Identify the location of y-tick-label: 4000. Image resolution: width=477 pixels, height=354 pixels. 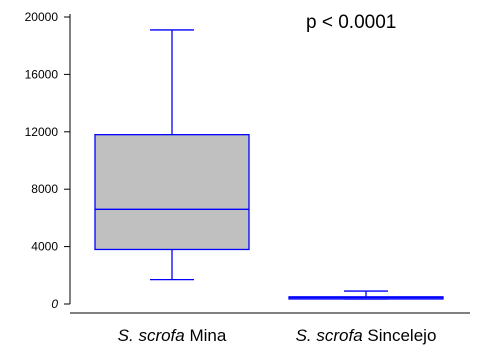
(44, 247).